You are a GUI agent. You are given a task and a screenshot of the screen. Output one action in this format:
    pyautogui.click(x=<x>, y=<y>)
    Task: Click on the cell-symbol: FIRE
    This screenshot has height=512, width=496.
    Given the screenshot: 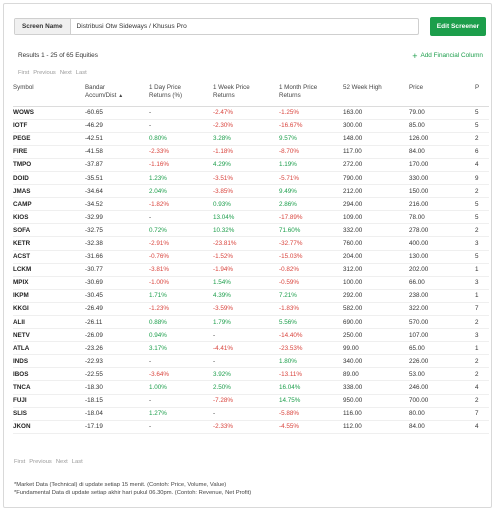 What is the action you would take?
    pyautogui.click(x=49, y=152)
    